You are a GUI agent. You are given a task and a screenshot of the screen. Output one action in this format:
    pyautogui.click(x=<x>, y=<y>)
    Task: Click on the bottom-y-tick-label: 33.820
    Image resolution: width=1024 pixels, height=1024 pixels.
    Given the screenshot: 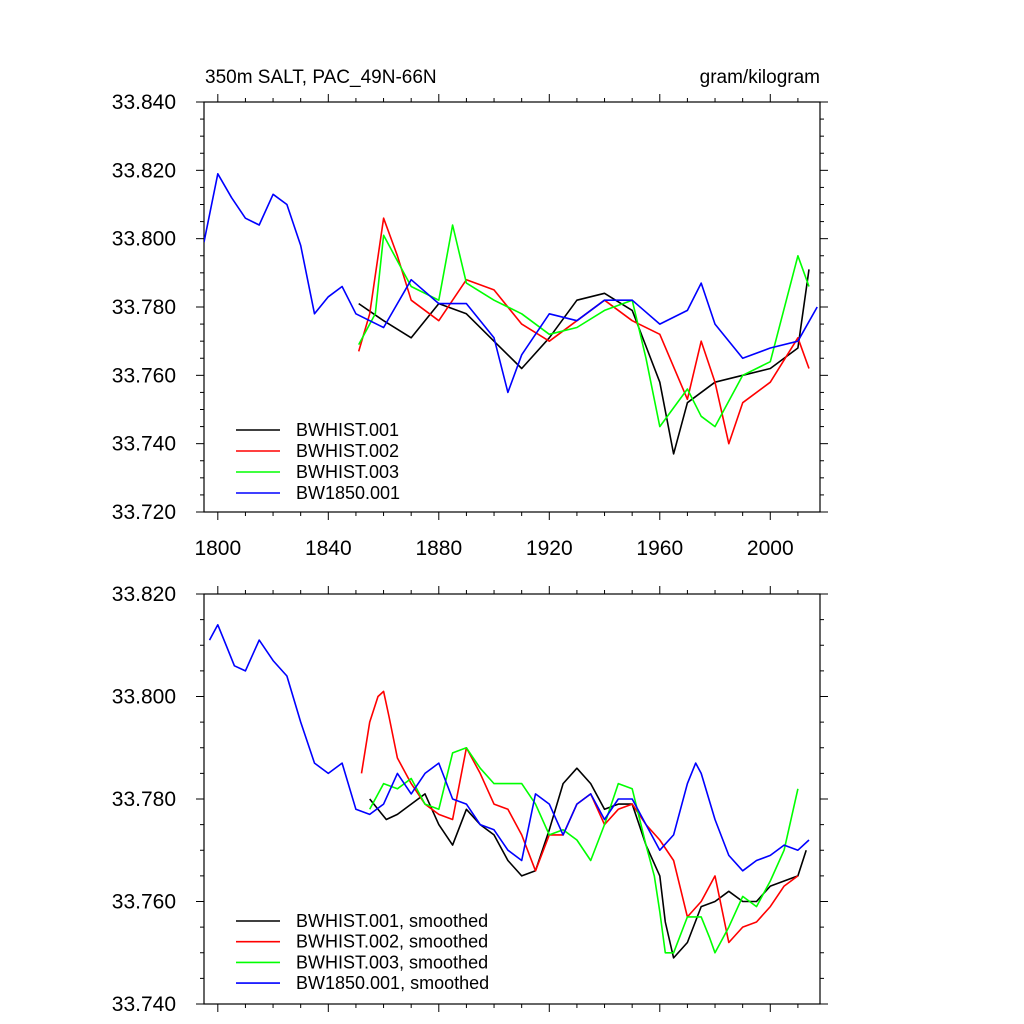 What is the action you would take?
    pyautogui.click(x=144, y=594)
    